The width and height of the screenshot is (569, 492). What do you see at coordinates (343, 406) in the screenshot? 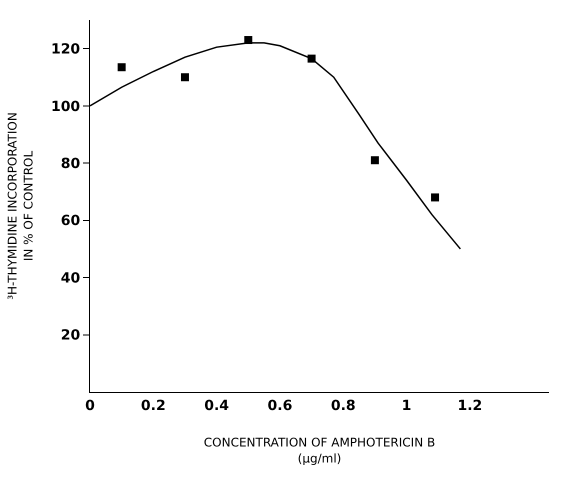
I see `x-tick-label: 0.8` at bounding box center [343, 406].